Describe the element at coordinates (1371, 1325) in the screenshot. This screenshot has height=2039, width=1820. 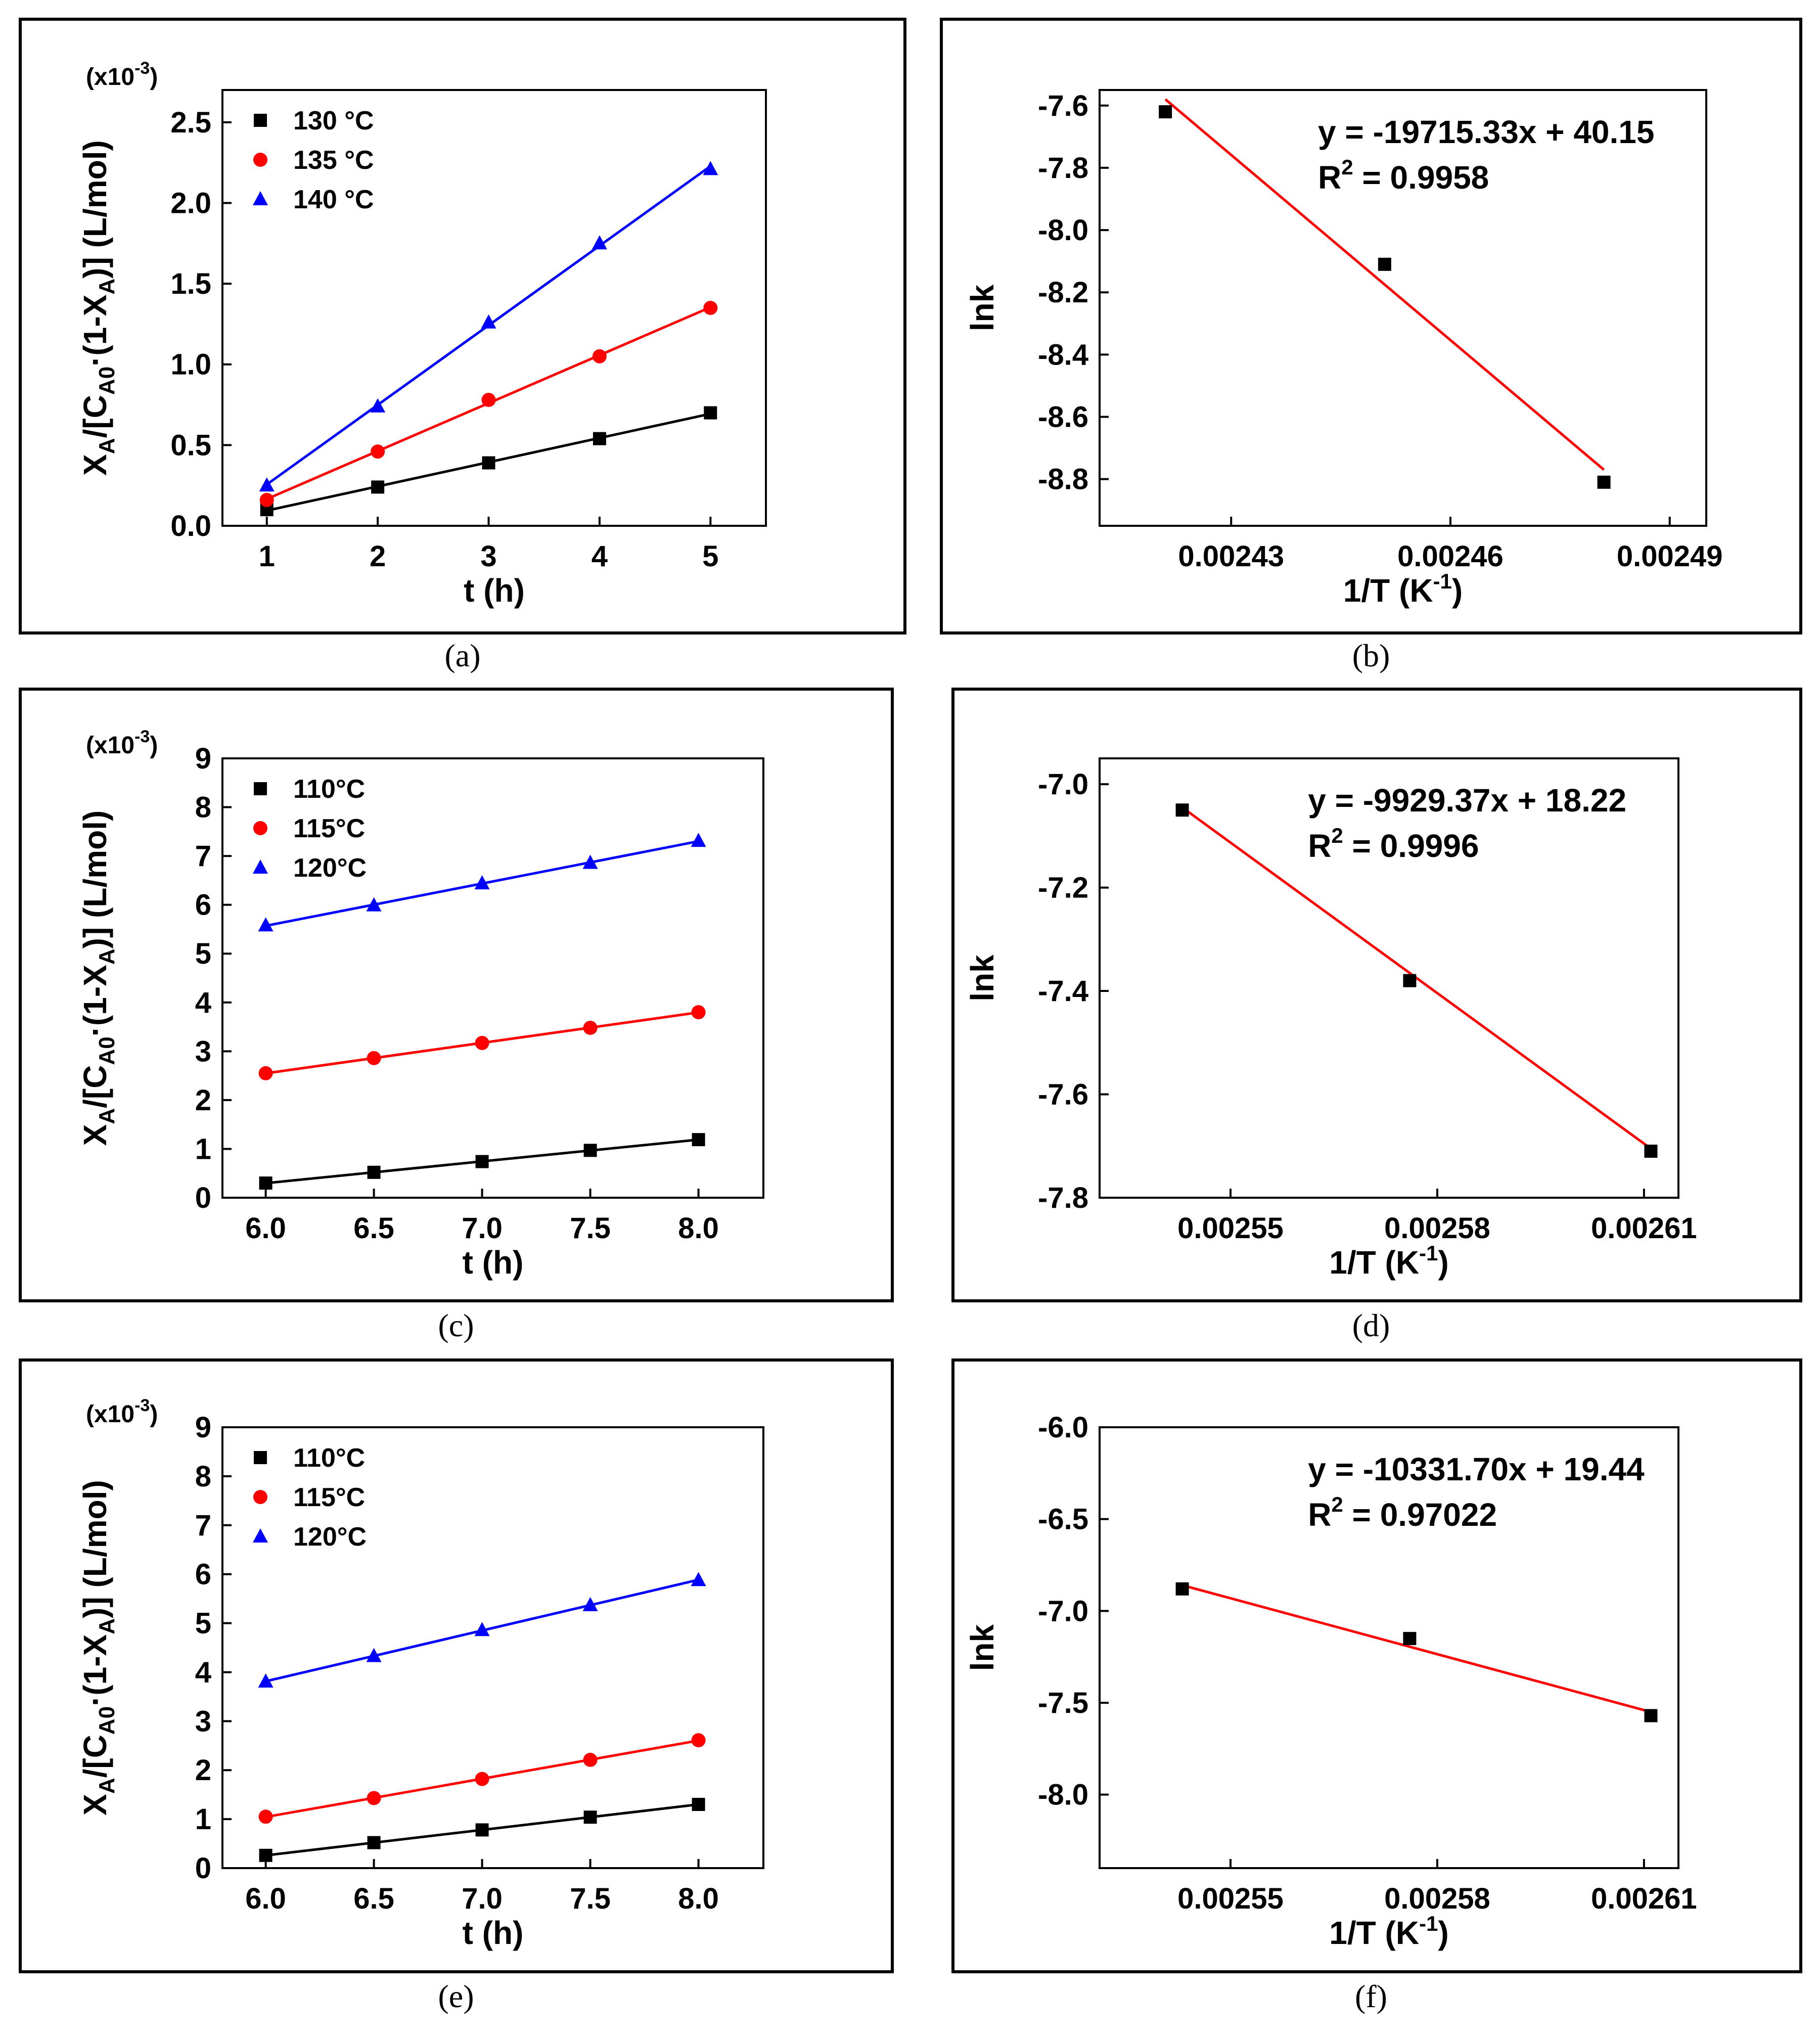
I see `panel-caption: (d)` at that location.